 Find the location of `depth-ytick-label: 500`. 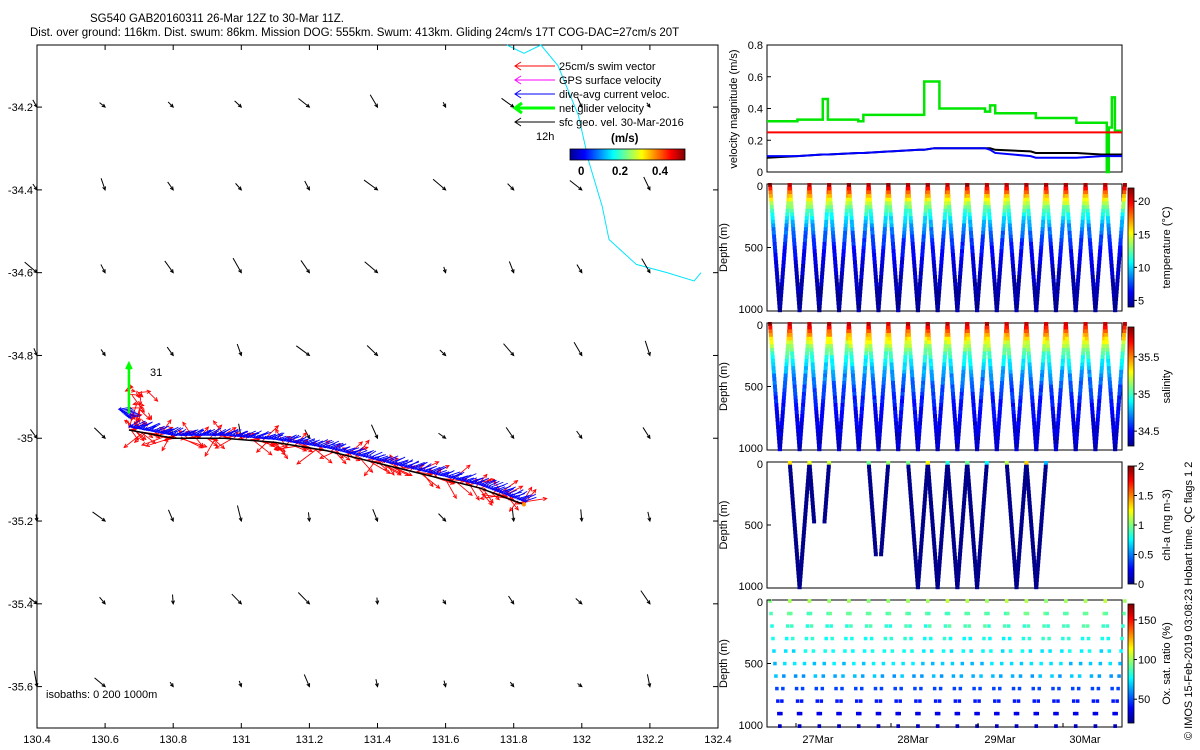

depth-ytick-label: 500 is located at coordinates (754, 388).